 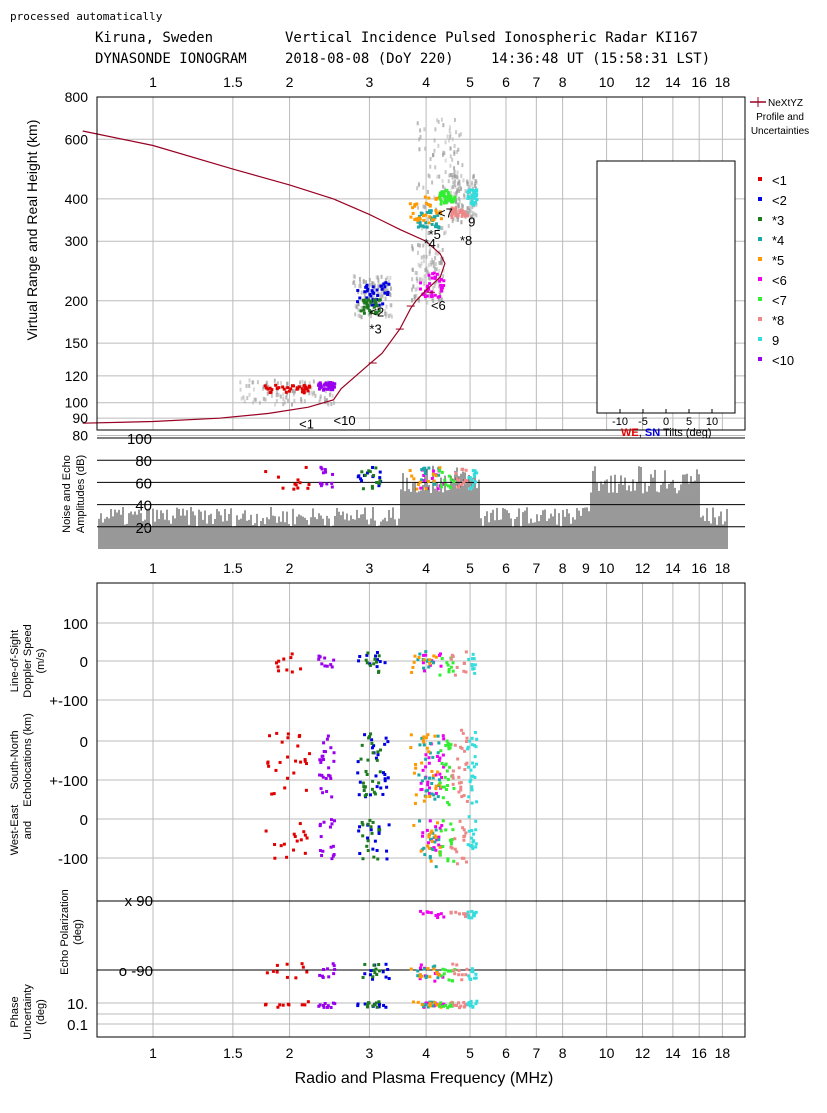 I want to click on location-tick-label: 0, so click(x=84, y=820).